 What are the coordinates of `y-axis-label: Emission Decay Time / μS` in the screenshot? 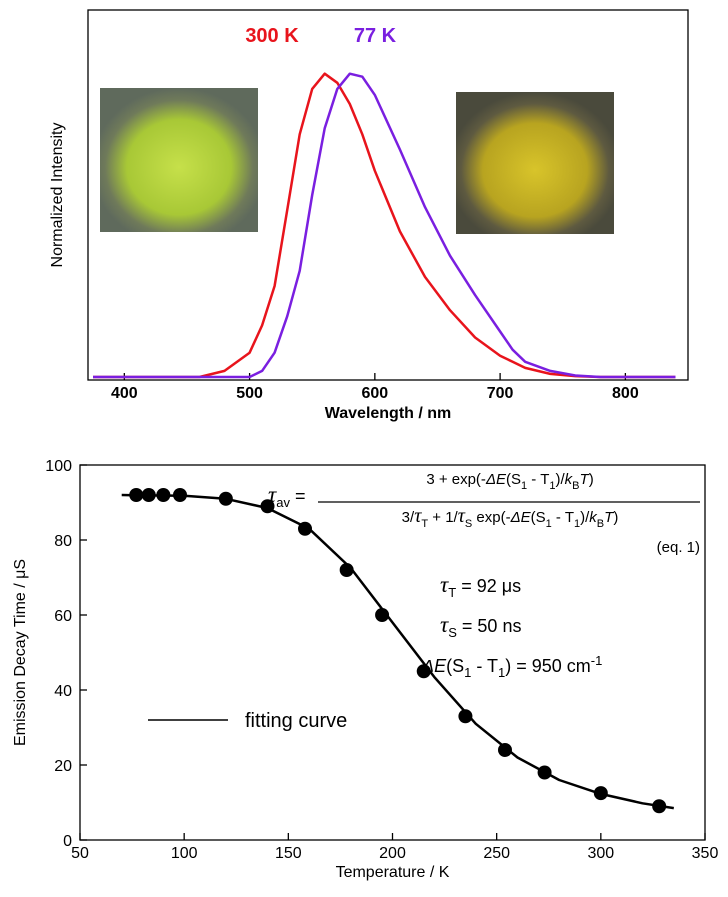 It's located at (20, 652).